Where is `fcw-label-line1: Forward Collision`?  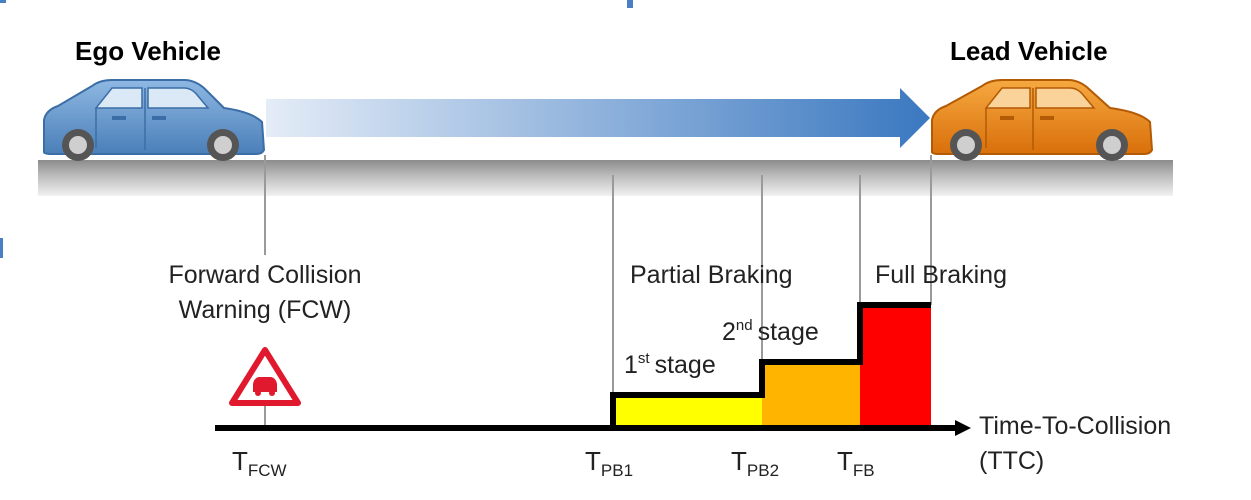
fcw-label-line1: Forward Collision is located at coordinates (264, 275).